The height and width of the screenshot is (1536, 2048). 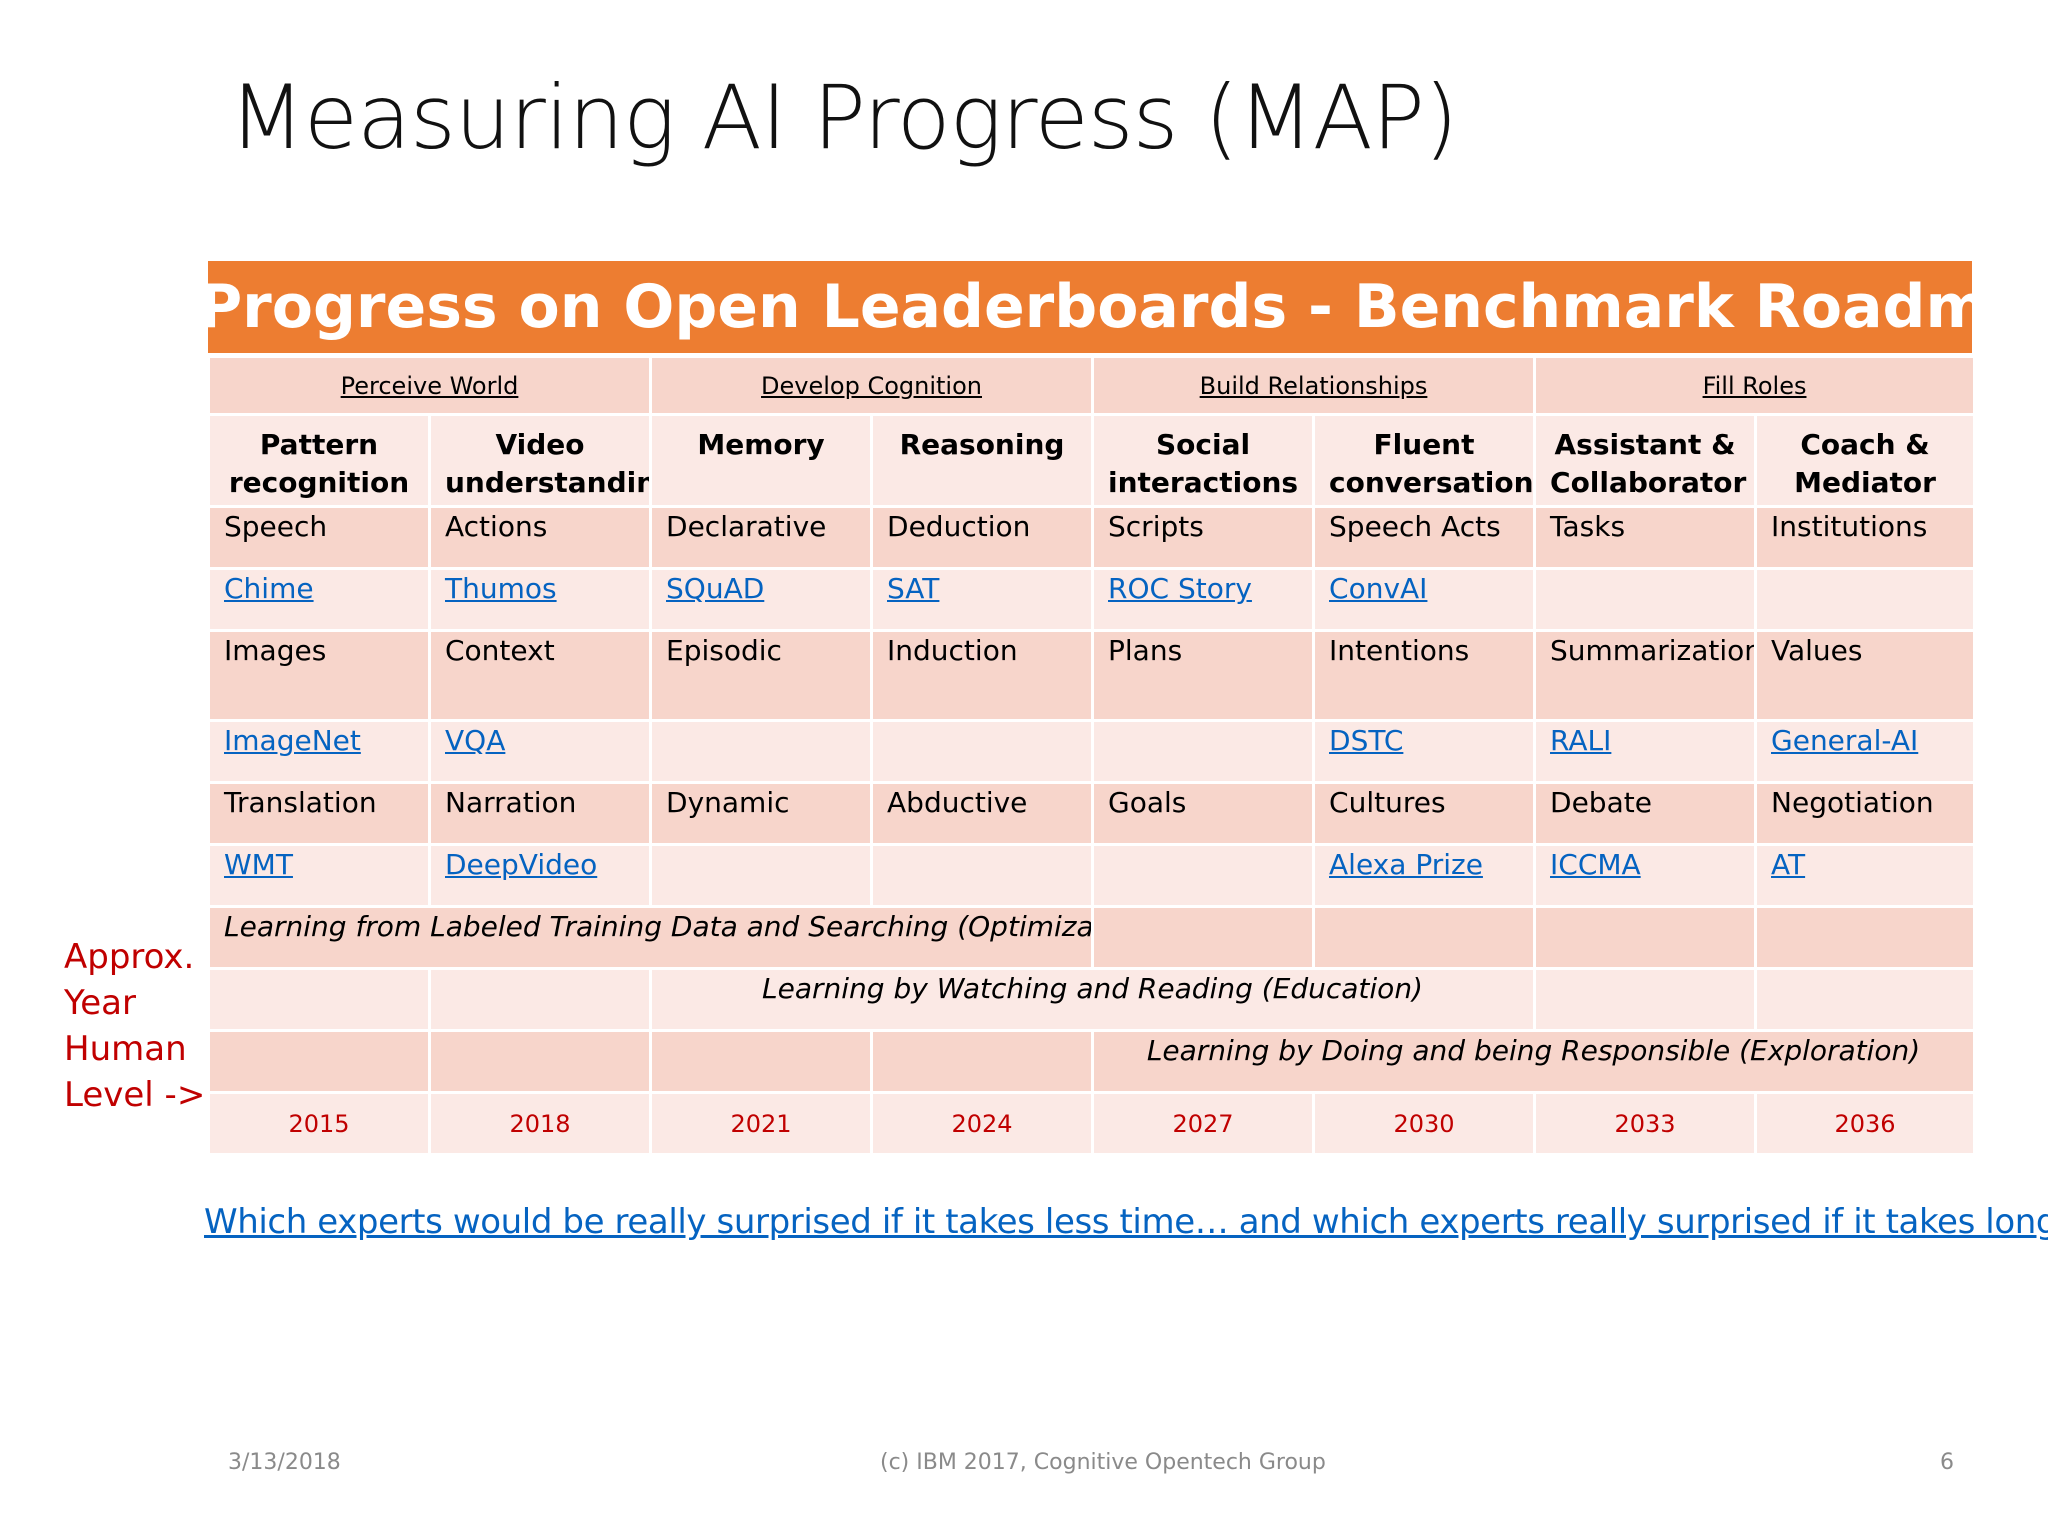 I want to click on group-label: Fill Roles, so click(x=1754, y=385).